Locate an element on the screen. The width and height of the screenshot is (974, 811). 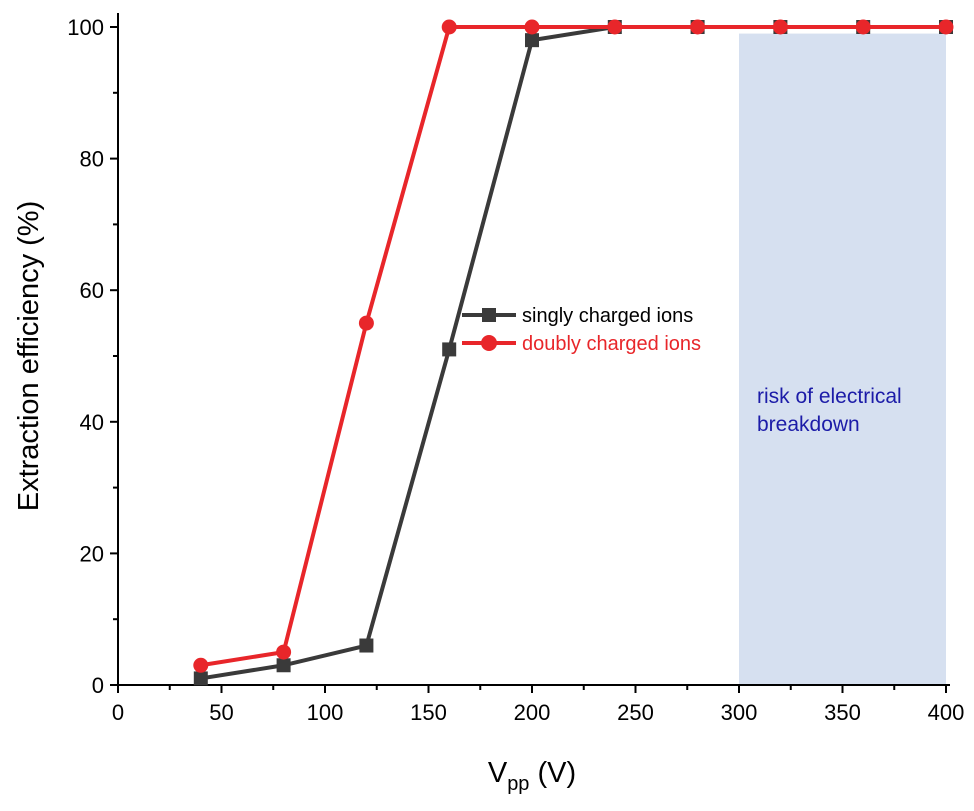
x-axis-label-main: V is located at coordinates (498, 773).